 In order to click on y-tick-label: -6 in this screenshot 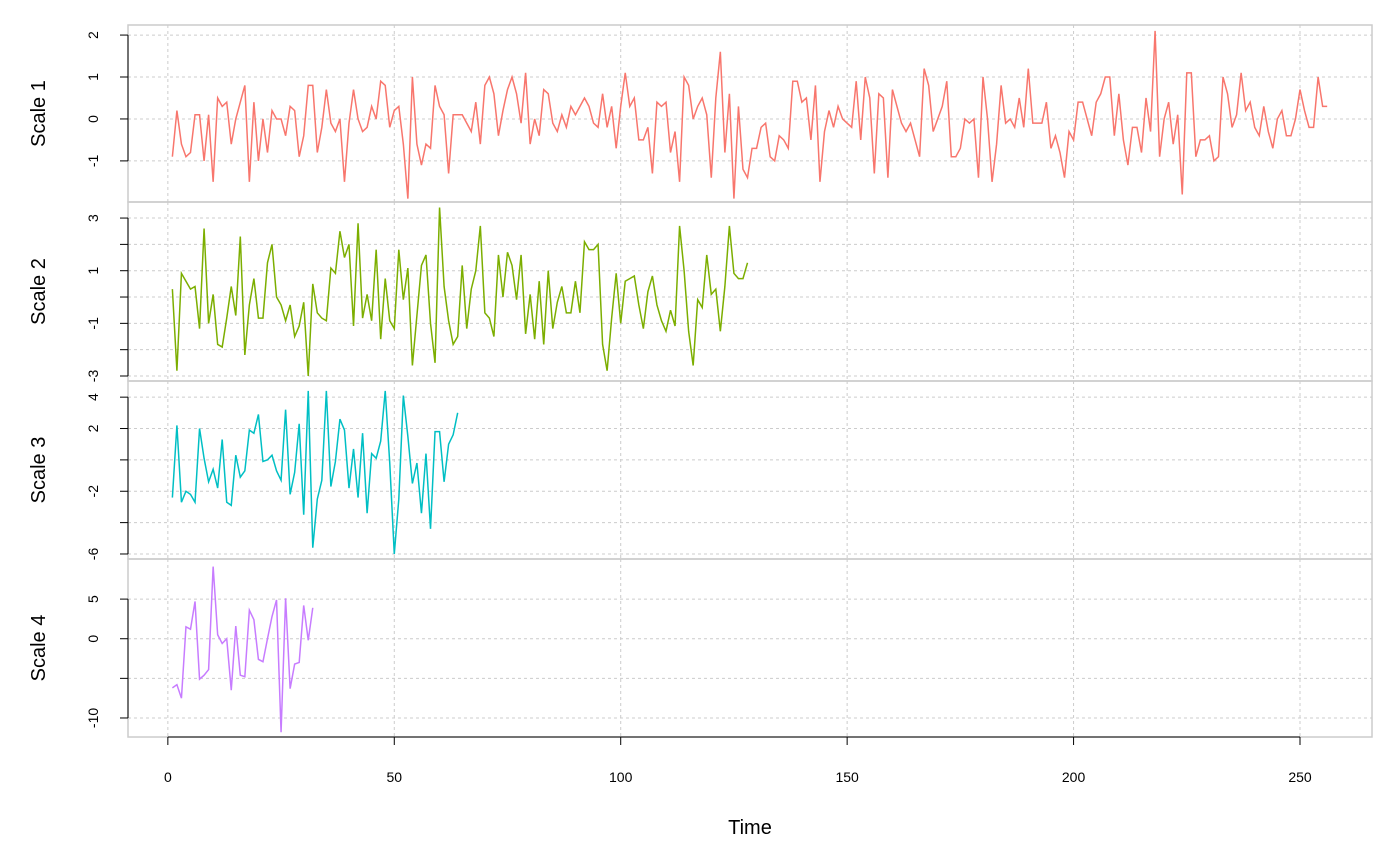, I will do `click(93, 554)`.